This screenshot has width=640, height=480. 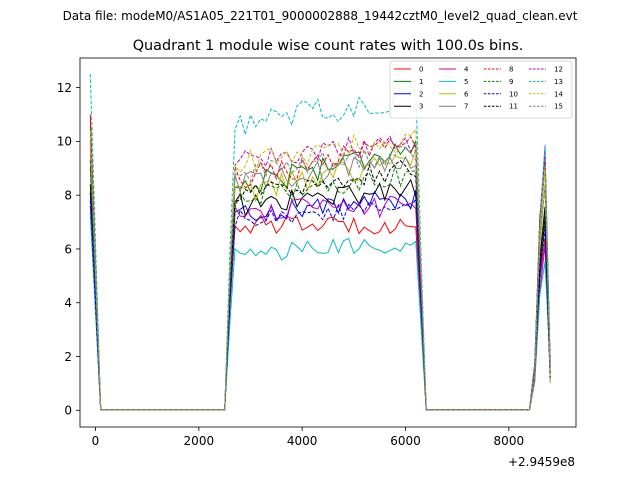 What do you see at coordinates (541, 462) in the screenshot?
I see `x-offset-label: +2.9459e8` at bounding box center [541, 462].